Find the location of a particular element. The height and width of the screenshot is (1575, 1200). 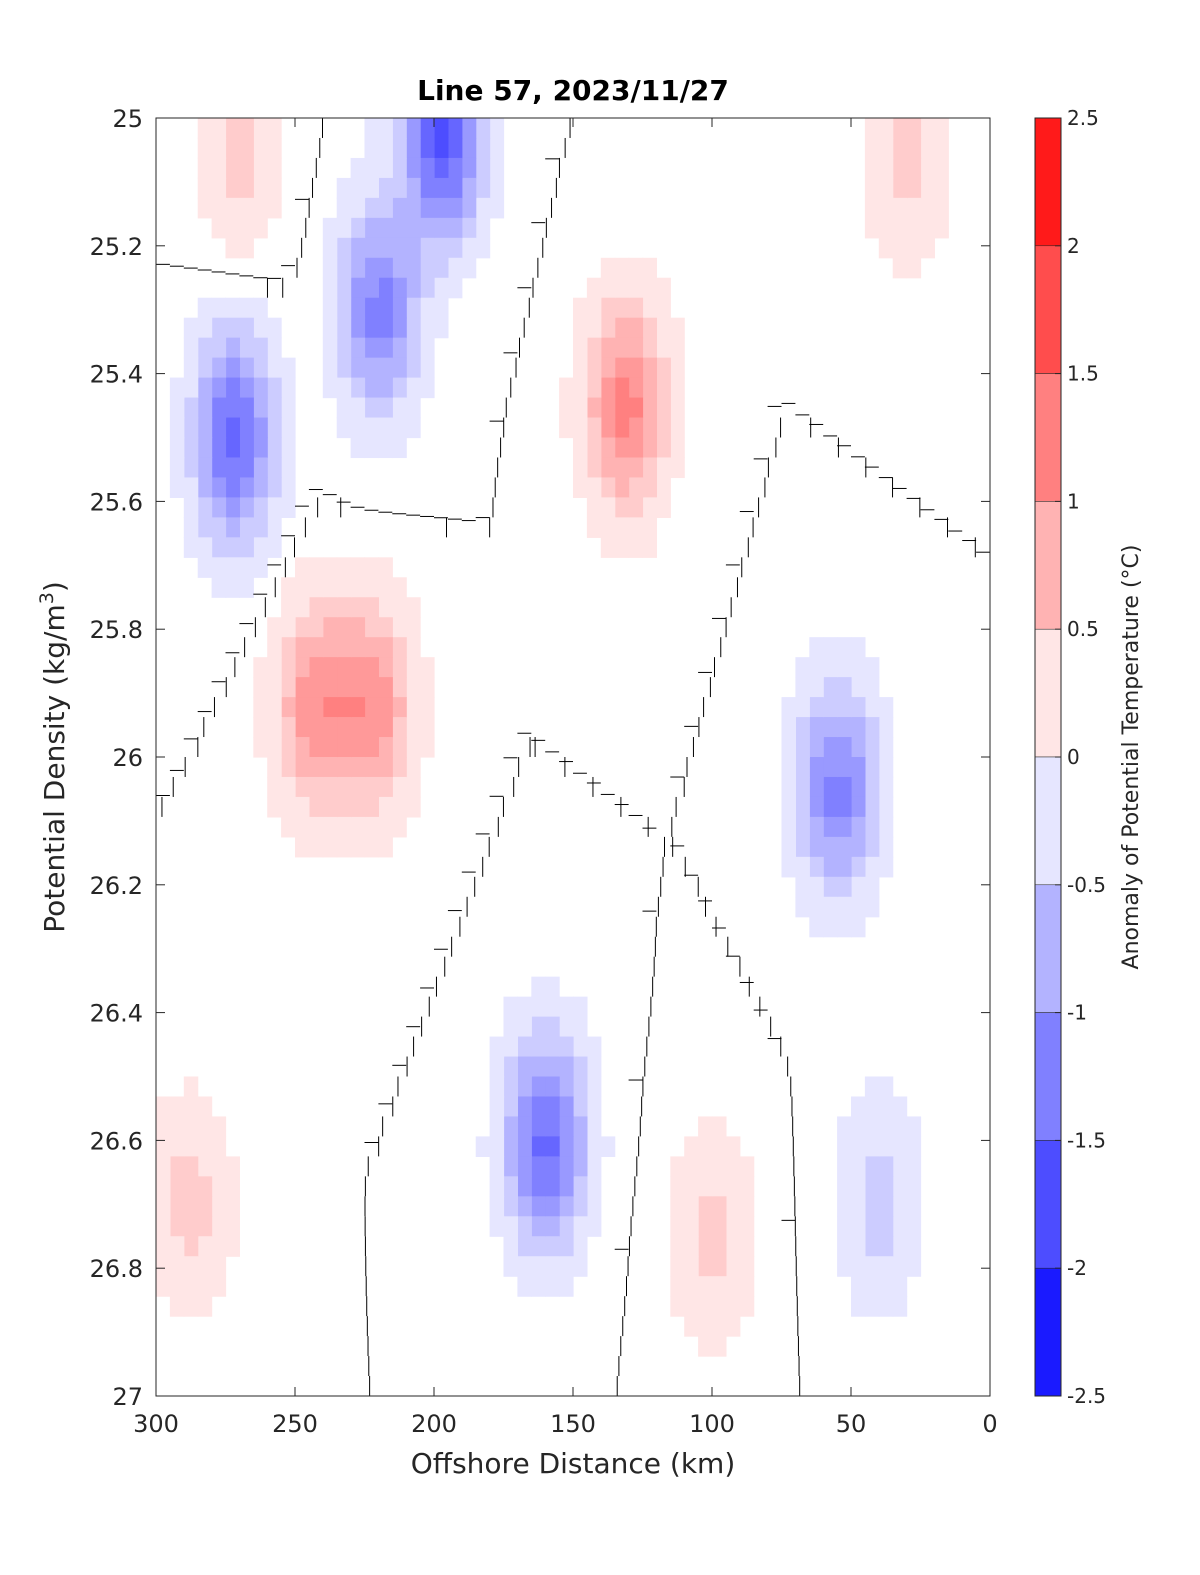

colorbar-band is located at coordinates (1048, 437).